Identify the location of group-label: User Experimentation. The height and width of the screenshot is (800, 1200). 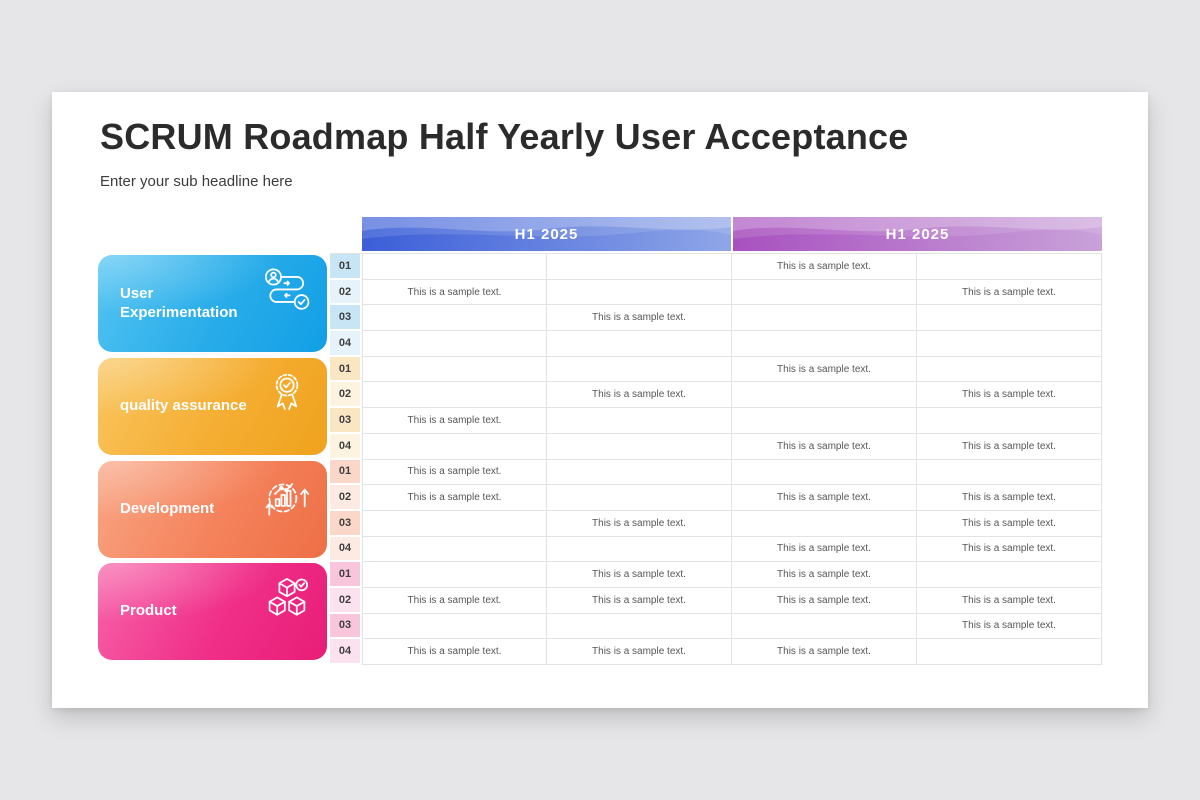
(179, 302).